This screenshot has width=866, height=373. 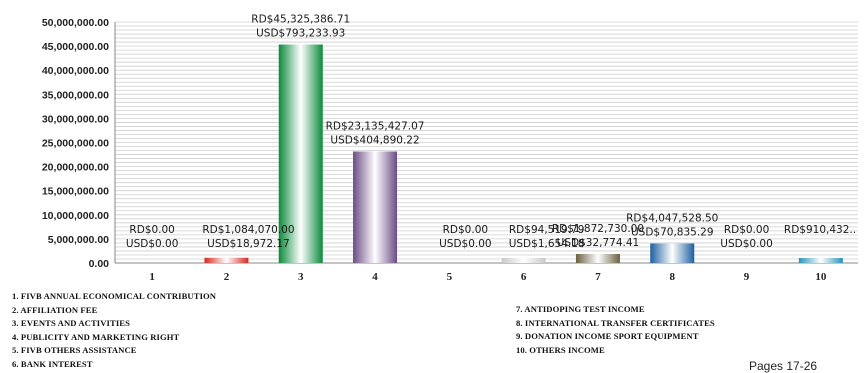 I want to click on x-tick-label: 10, so click(x=821, y=277).